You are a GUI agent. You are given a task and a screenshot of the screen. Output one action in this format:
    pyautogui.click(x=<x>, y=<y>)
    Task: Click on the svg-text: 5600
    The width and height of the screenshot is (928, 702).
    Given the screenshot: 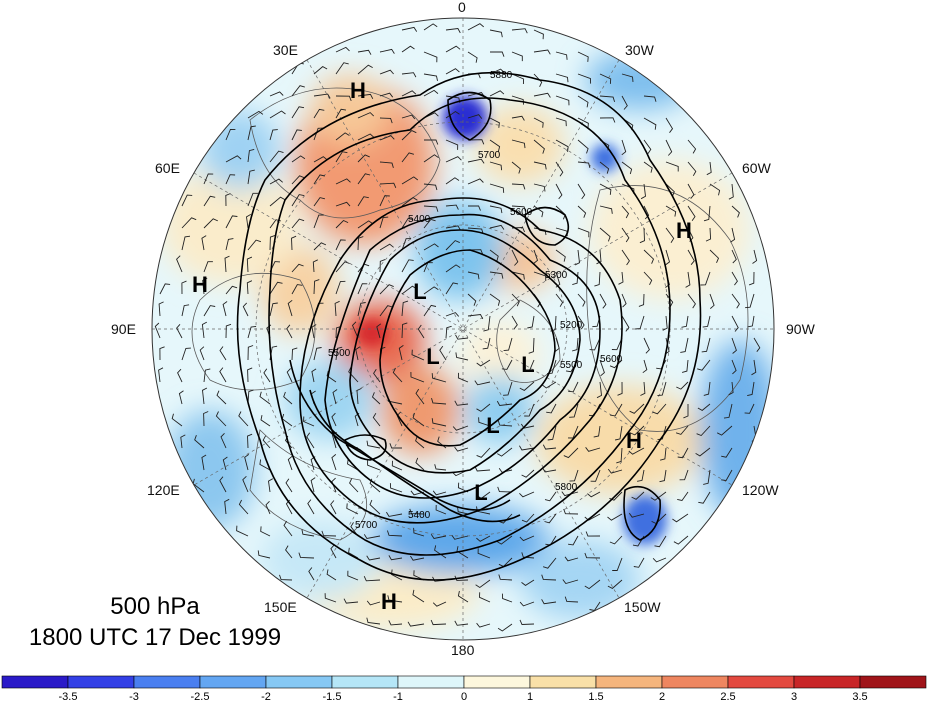 What is the action you would take?
    pyautogui.click(x=521, y=212)
    